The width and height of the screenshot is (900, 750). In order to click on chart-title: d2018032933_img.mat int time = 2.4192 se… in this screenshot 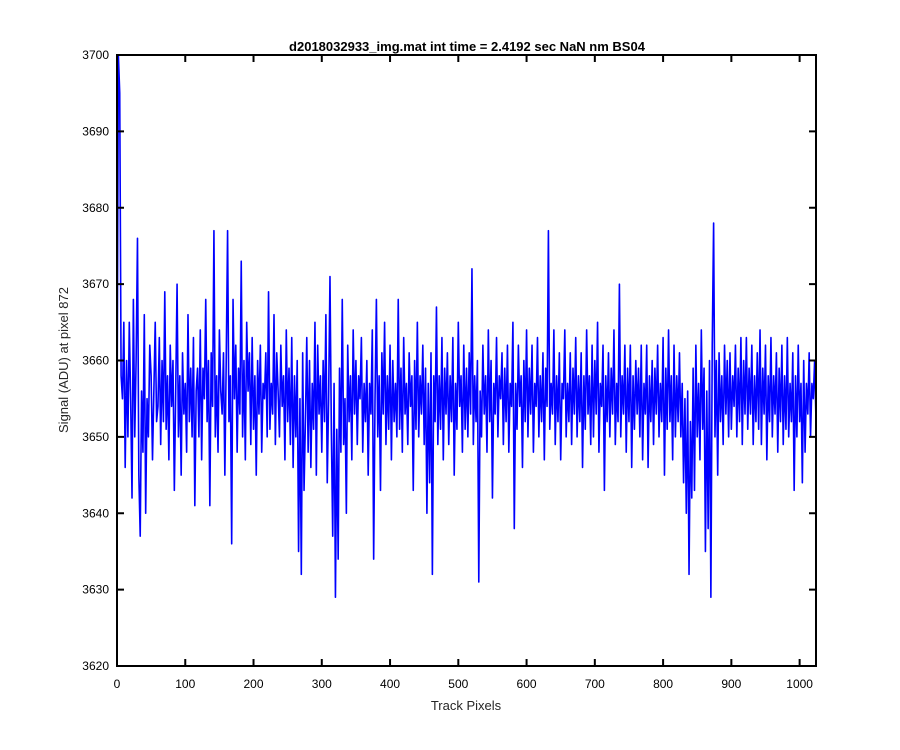, I will do `click(467, 46)`.